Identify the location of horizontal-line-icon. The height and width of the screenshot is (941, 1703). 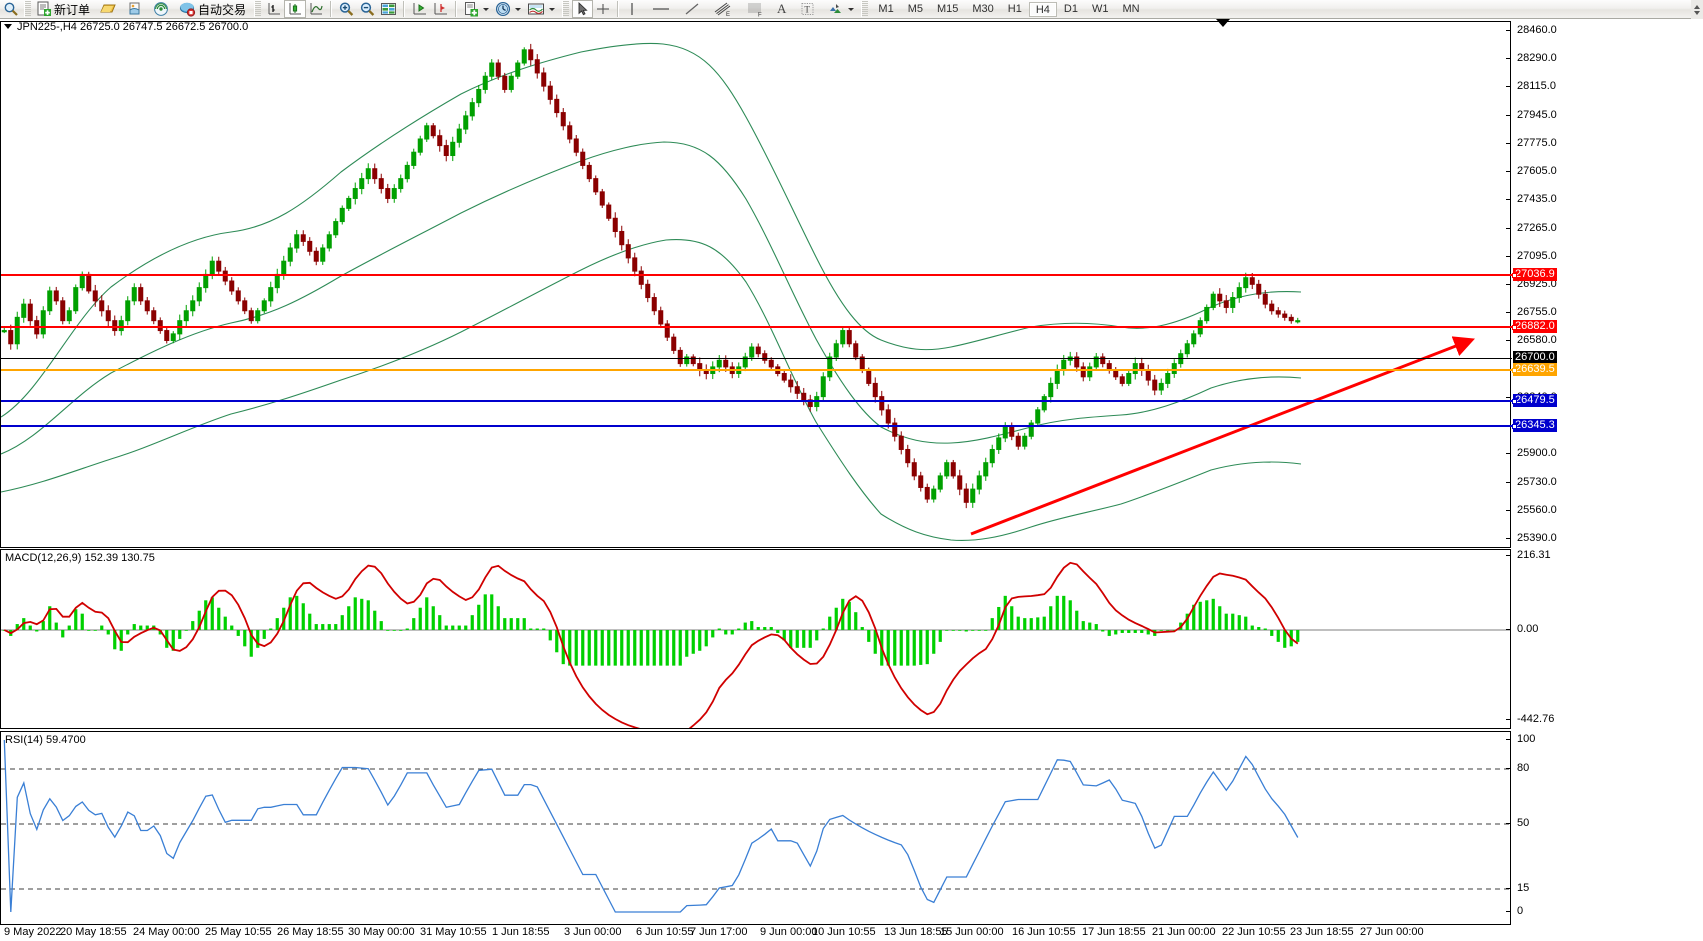
(661, 9).